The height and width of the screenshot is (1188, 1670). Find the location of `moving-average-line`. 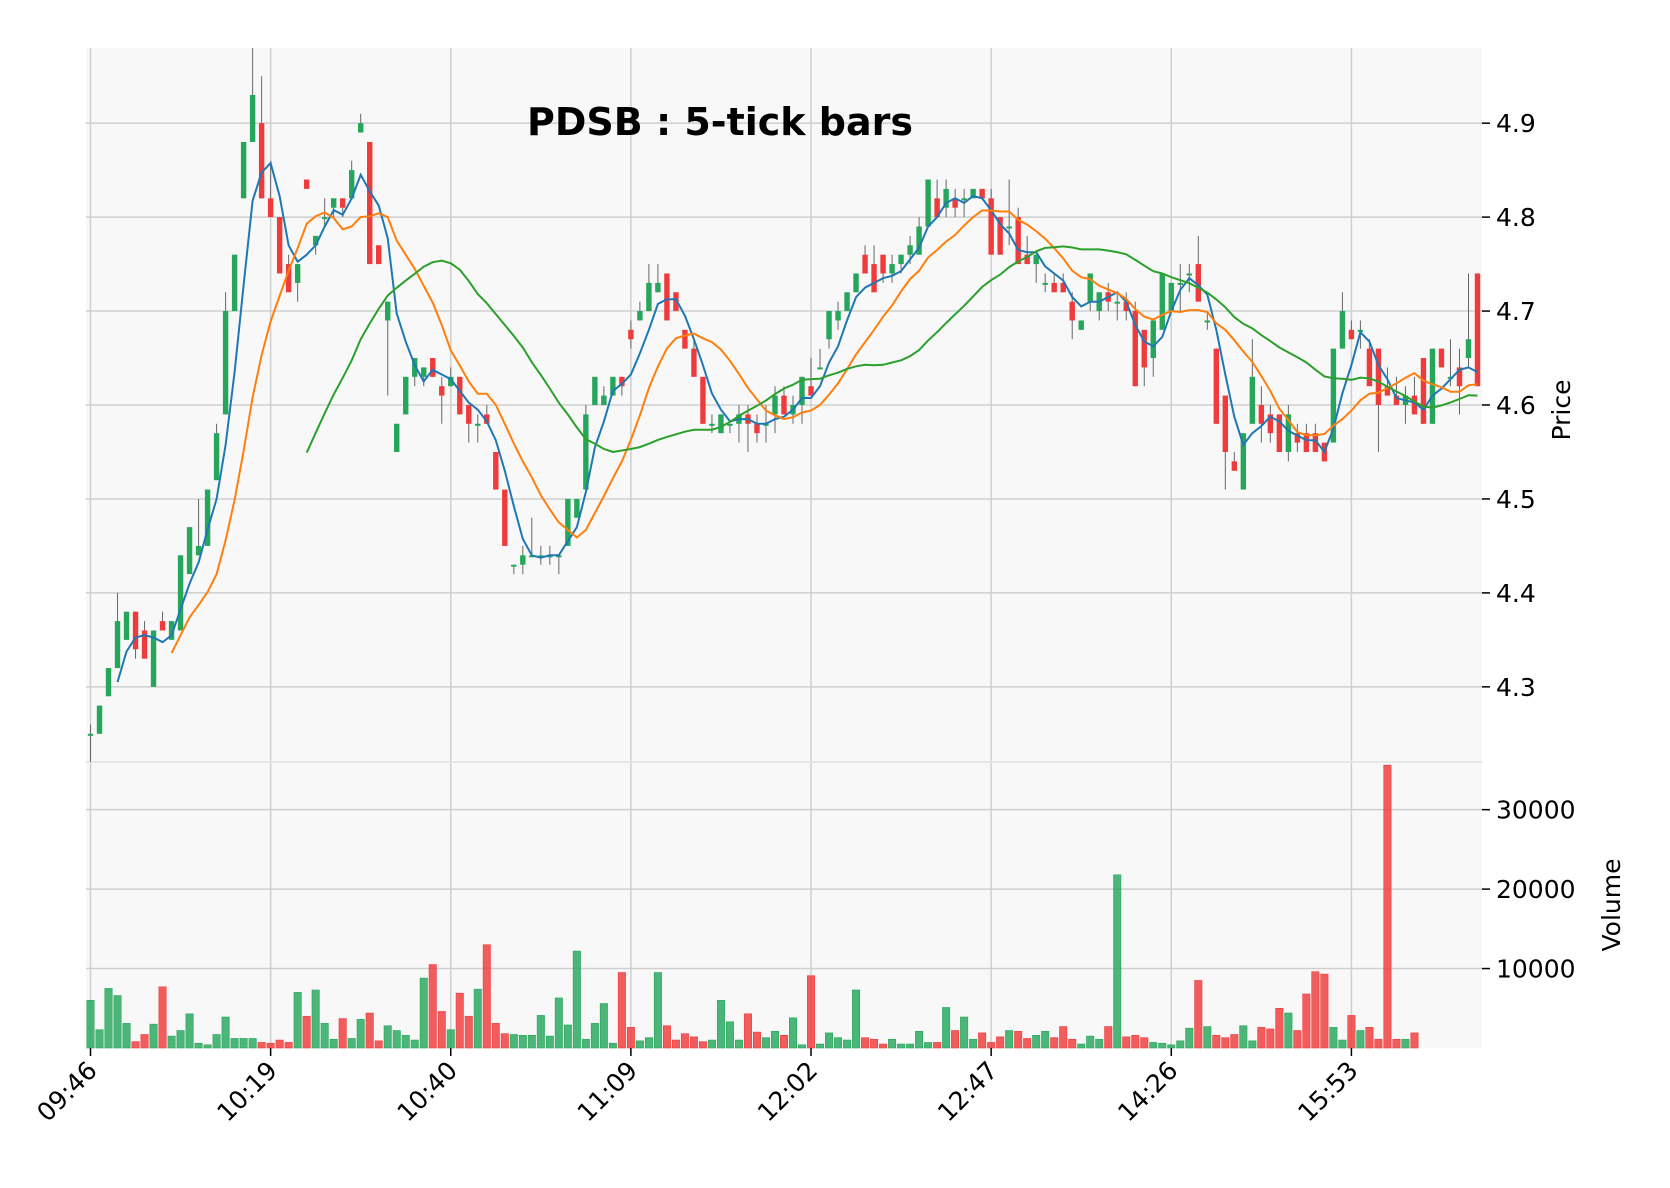

moving-average-line is located at coordinates (891, 349).